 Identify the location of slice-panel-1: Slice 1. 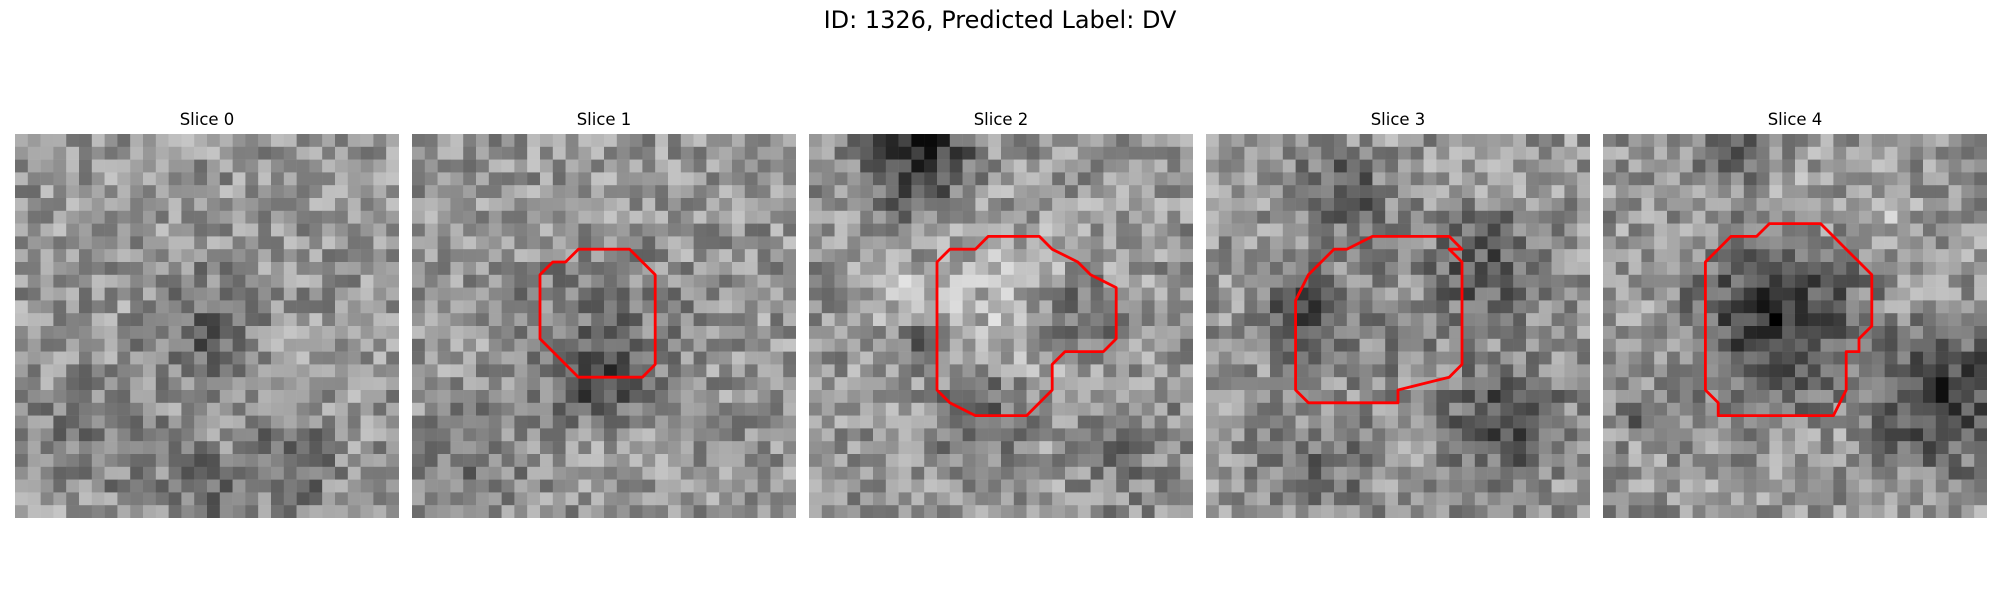
(604, 313).